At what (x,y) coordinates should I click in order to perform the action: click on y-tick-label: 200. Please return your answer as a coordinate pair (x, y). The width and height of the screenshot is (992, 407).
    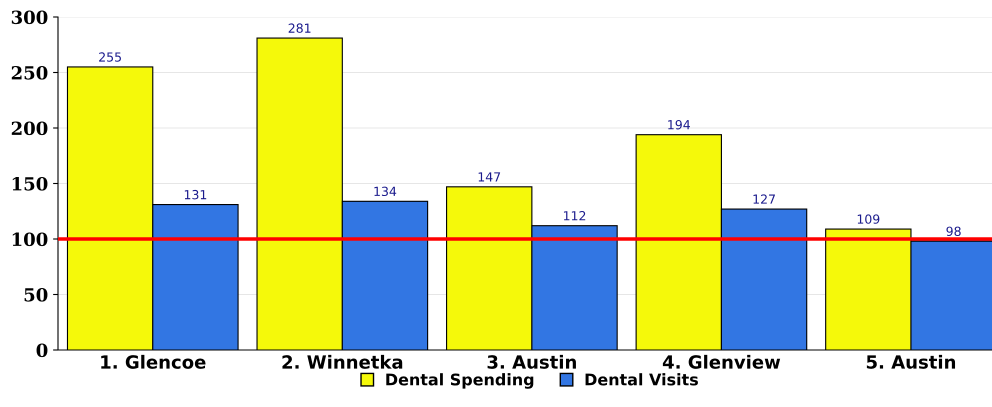
    Looking at the image, I should click on (30, 128).